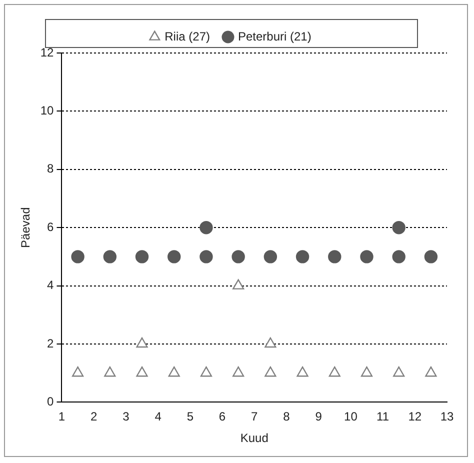 Image resolution: width=474 pixels, height=463 pixels. Describe the element at coordinates (318, 417) in the screenshot. I see `x-tick-label: 9` at that location.